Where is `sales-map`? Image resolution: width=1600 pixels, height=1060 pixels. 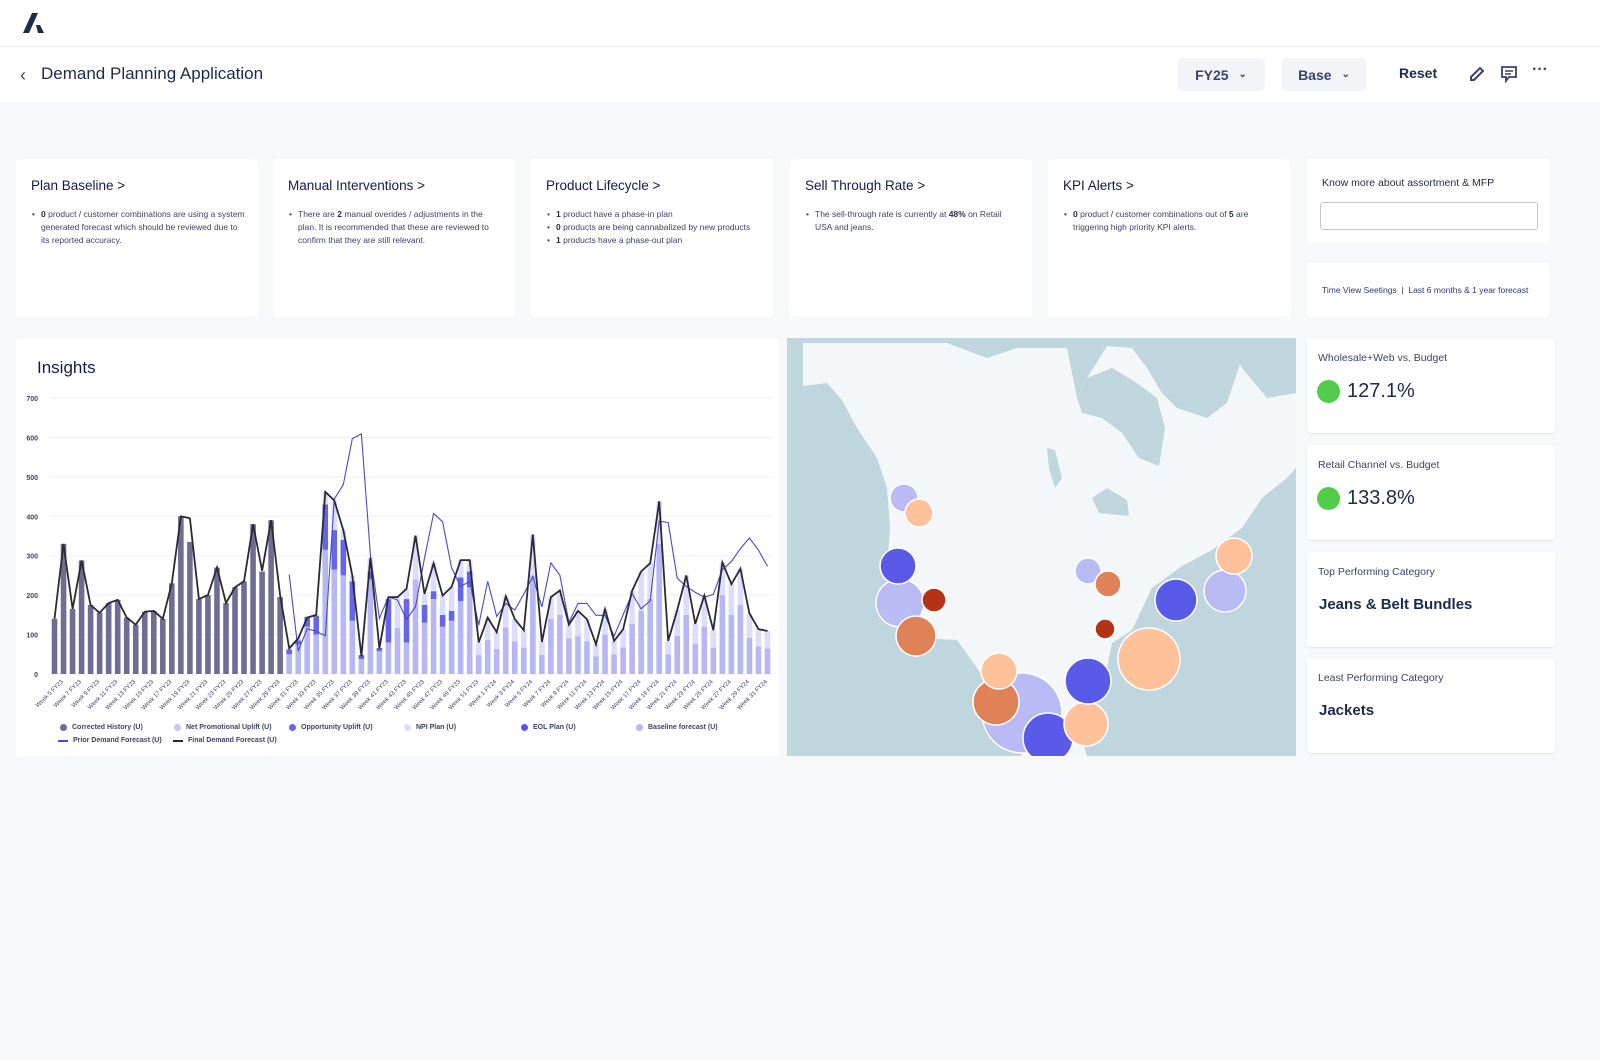
sales-map is located at coordinates (1041, 547).